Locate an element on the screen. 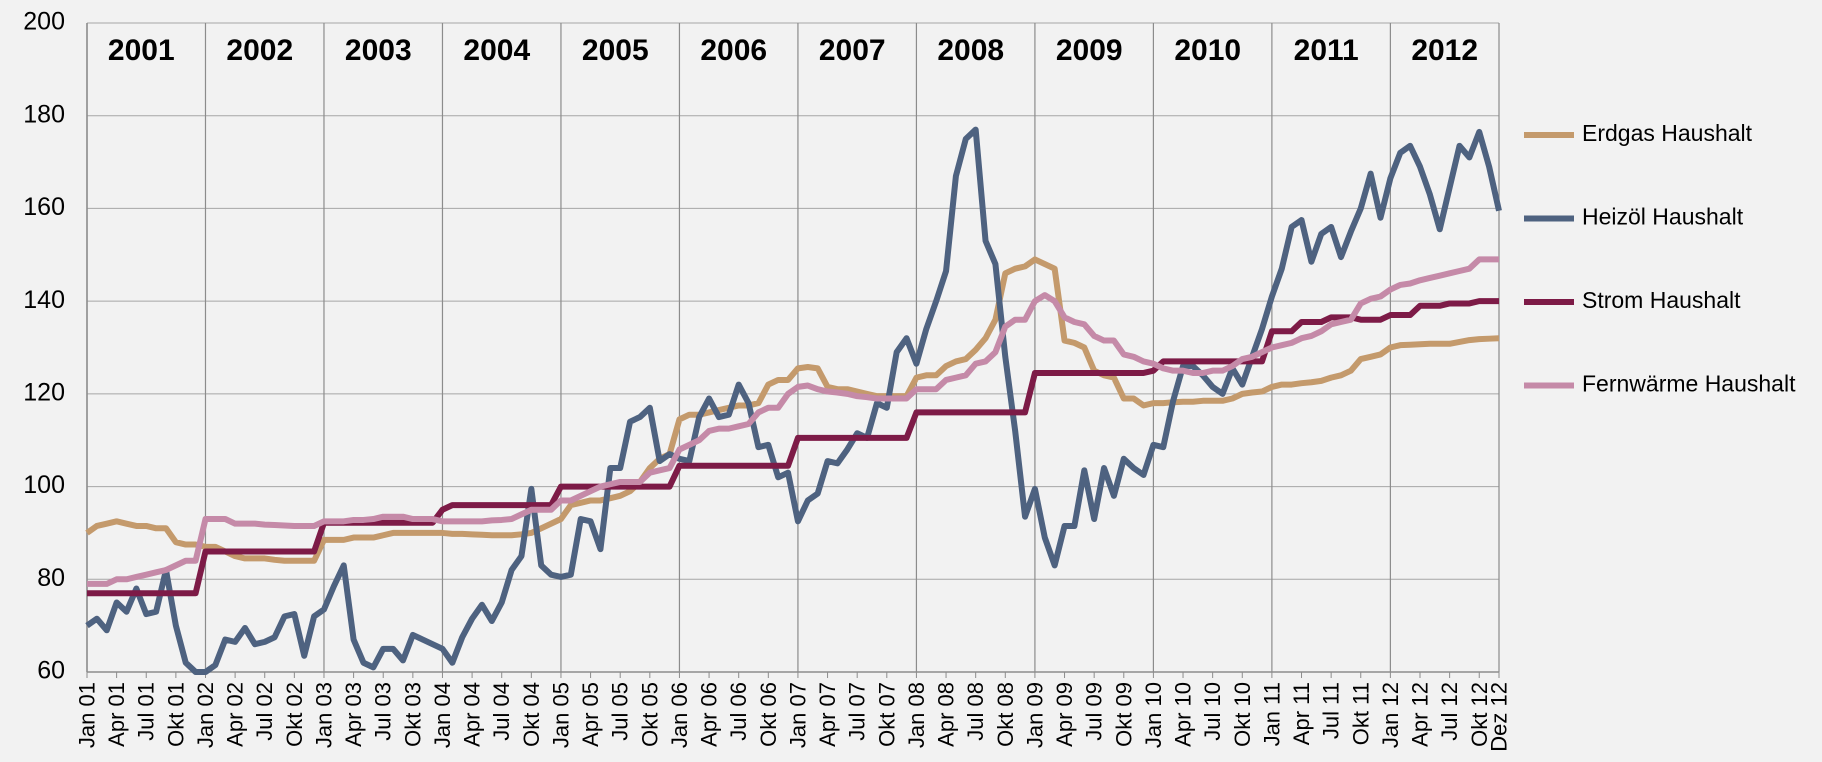 The height and width of the screenshot is (762, 1822). x-tick-label: Jan 06 is located at coordinates (679, 715).